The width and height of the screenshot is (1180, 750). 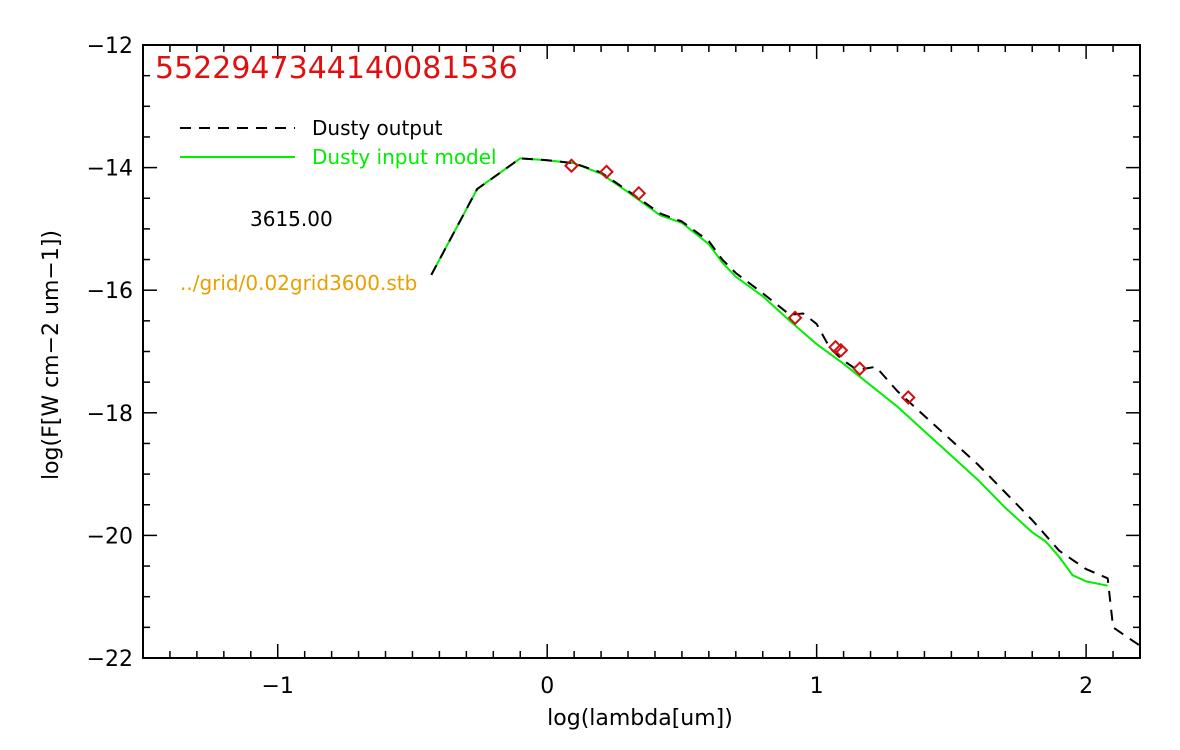 What do you see at coordinates (51, 355) in the screenshot?
I see `y-axis-title: log(F[W cm−2 um−1])` at bounding box center [51, 355].